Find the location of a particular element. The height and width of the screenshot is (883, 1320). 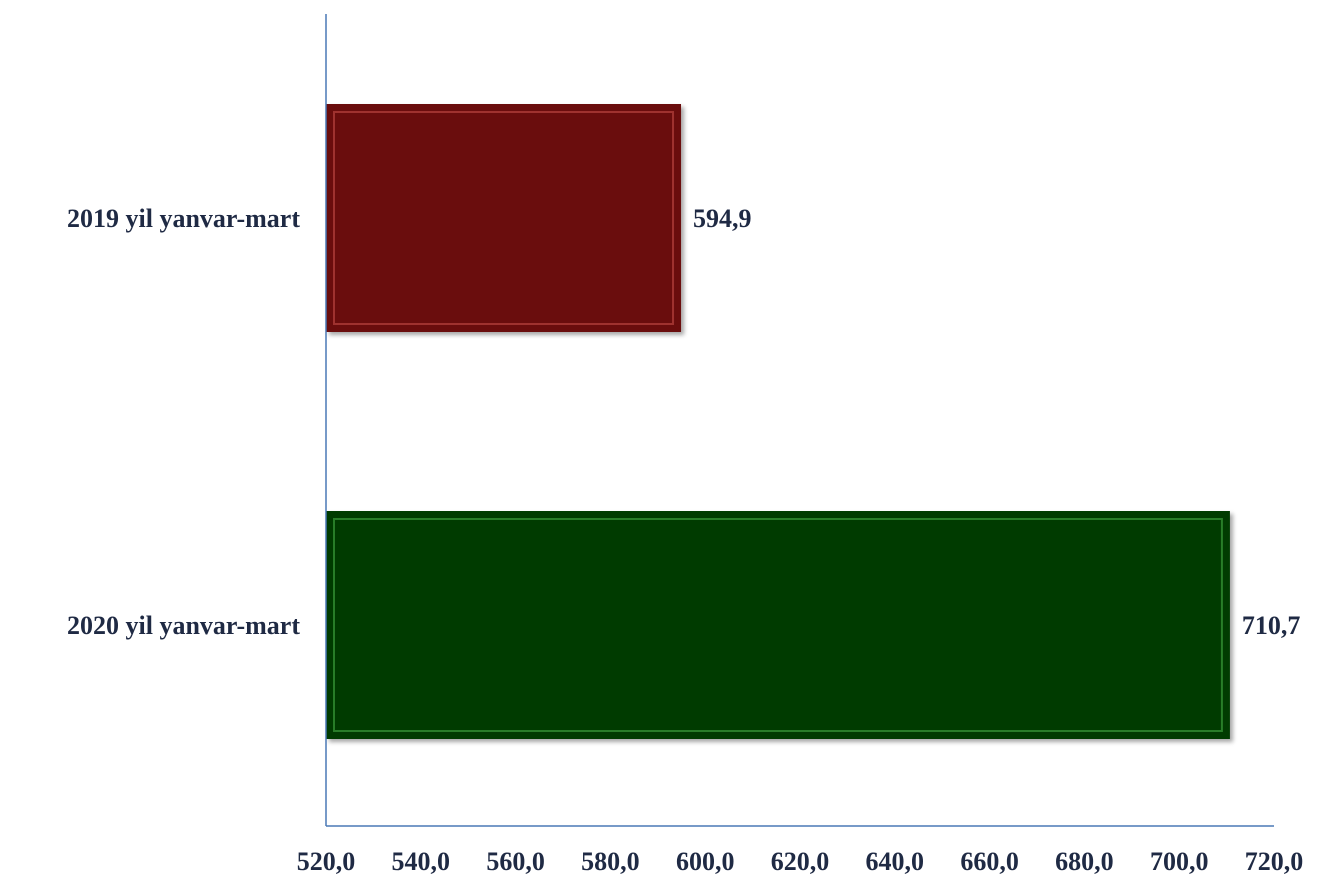

bar-group is located at coordinates (504, 218).